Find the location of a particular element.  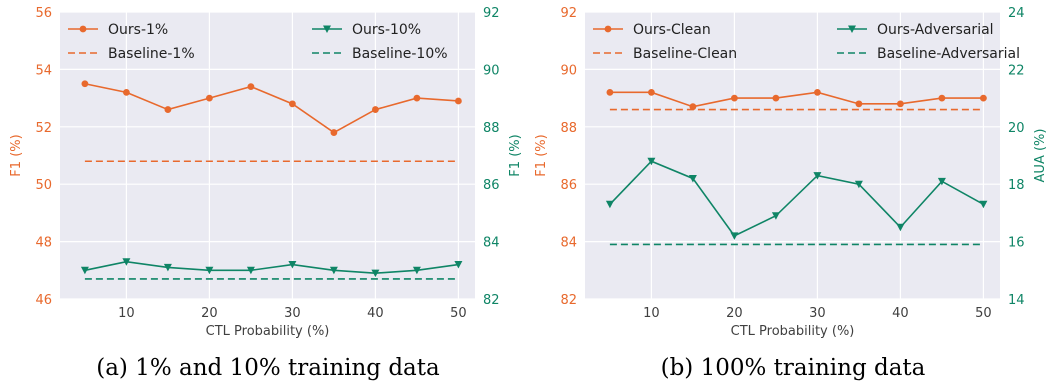

y-right-tick-label: 88 is located at coordinates (491, 128).